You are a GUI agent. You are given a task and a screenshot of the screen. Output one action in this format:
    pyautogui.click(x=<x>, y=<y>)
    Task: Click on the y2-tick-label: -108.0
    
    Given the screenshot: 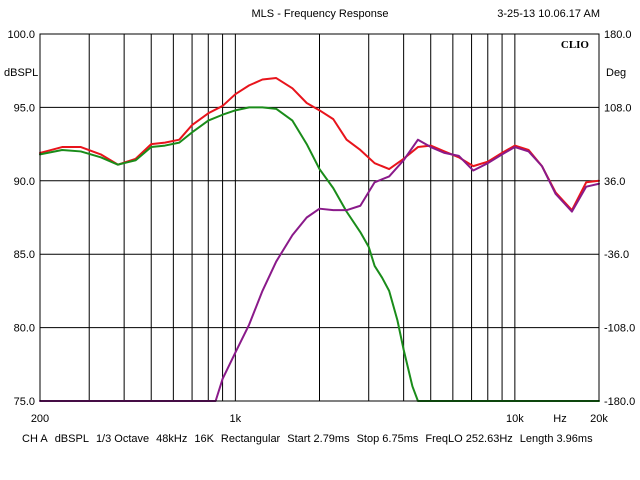 What is the action you would take?
    pyautogui.click(x=619, y=329)
    